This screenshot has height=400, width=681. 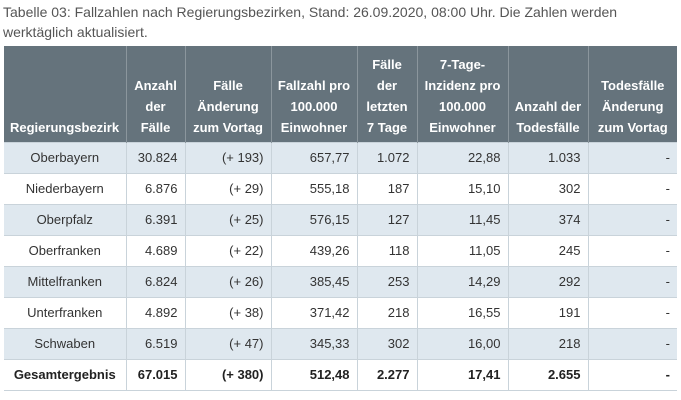 What do you see at coordinates (155, 220) in the screenshot?
I see `value-cell: 6.391` at bounding box center [155, 220].